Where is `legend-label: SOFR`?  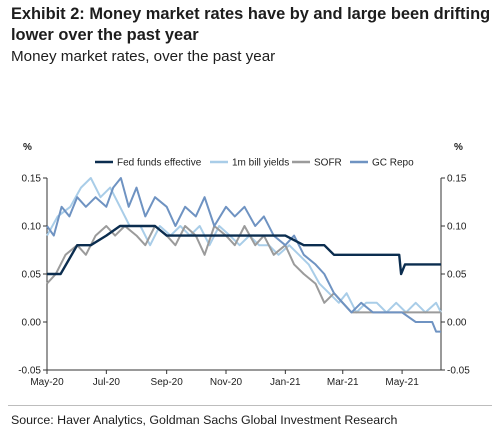 legend-label: SOFR is located at coordinates (328, 163).